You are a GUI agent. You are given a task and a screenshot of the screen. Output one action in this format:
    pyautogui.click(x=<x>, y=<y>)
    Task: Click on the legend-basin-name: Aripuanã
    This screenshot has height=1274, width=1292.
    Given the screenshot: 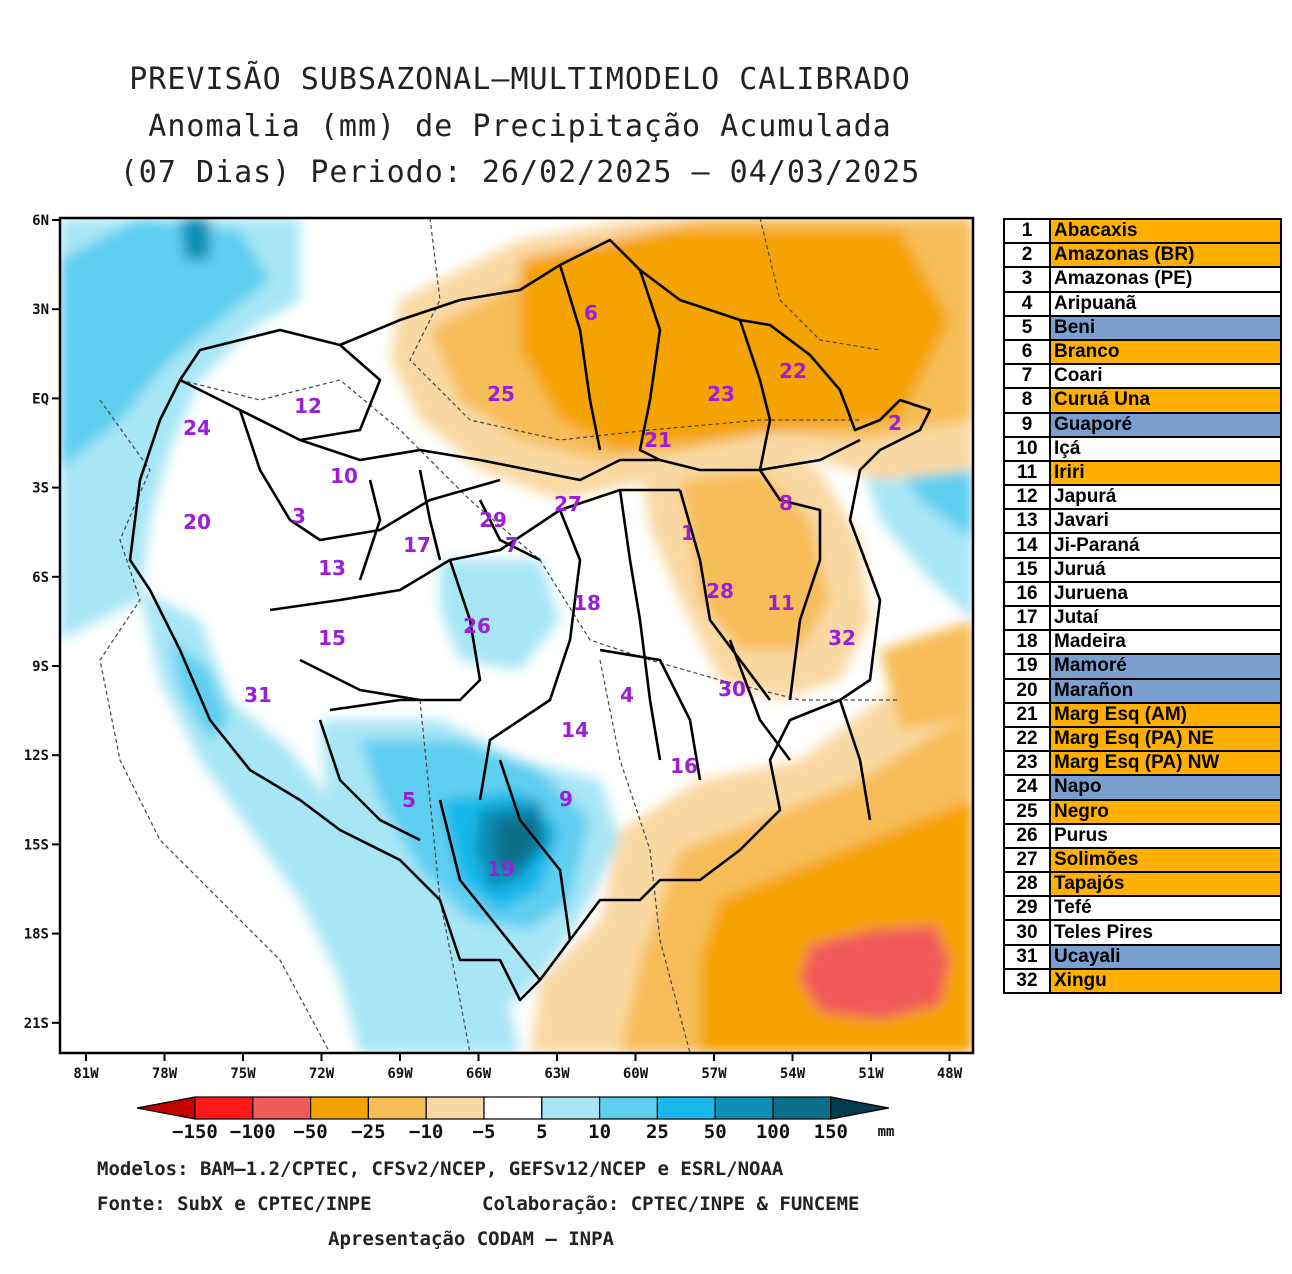 What is the action you would take?
    pyautogui.click(x=1165, y=303)
    